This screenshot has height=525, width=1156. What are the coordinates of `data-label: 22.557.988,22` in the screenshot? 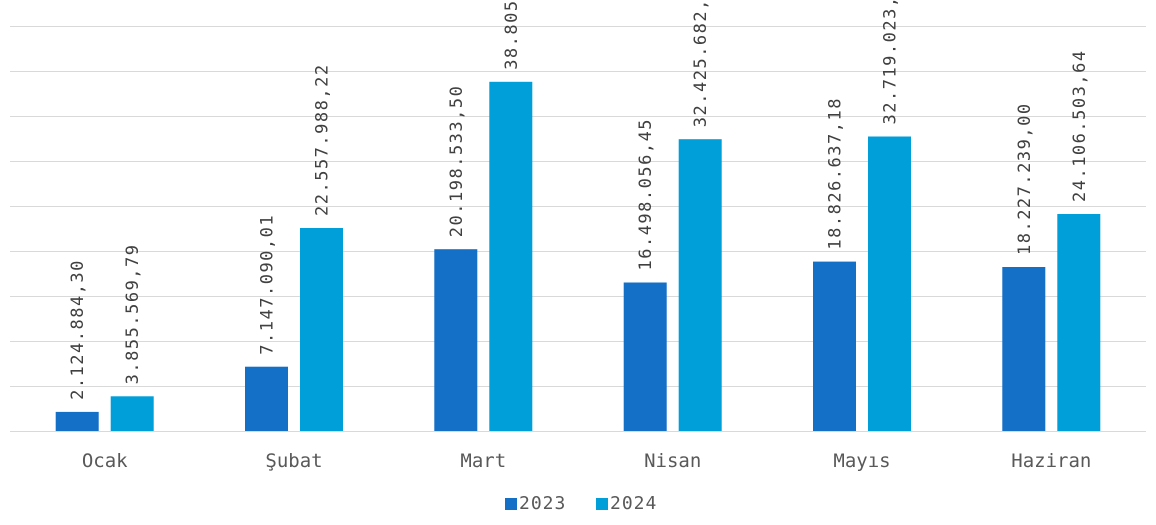 It's located at (323, 139).